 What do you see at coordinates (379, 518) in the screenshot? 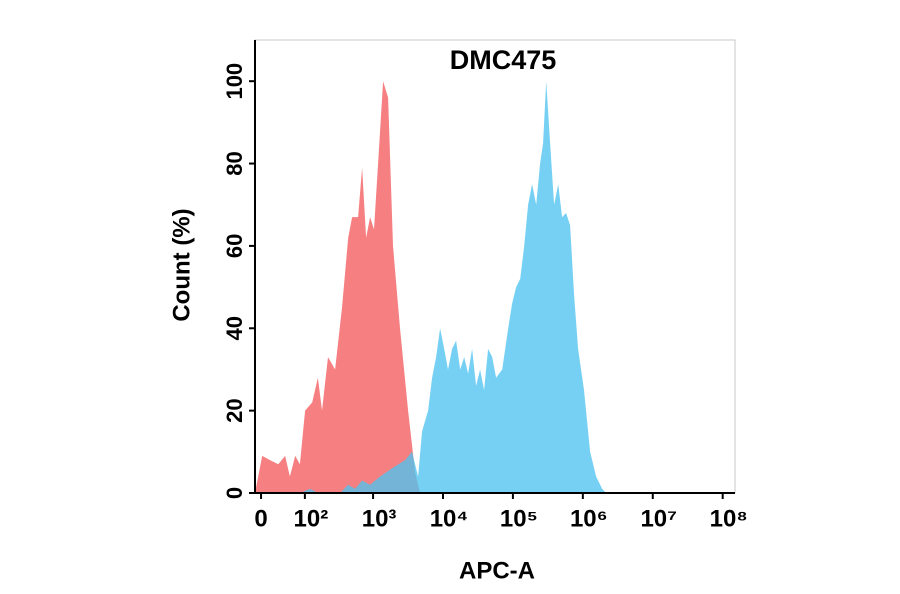
I see `x-tick-label: 10³` at bounding box center [379, 518].